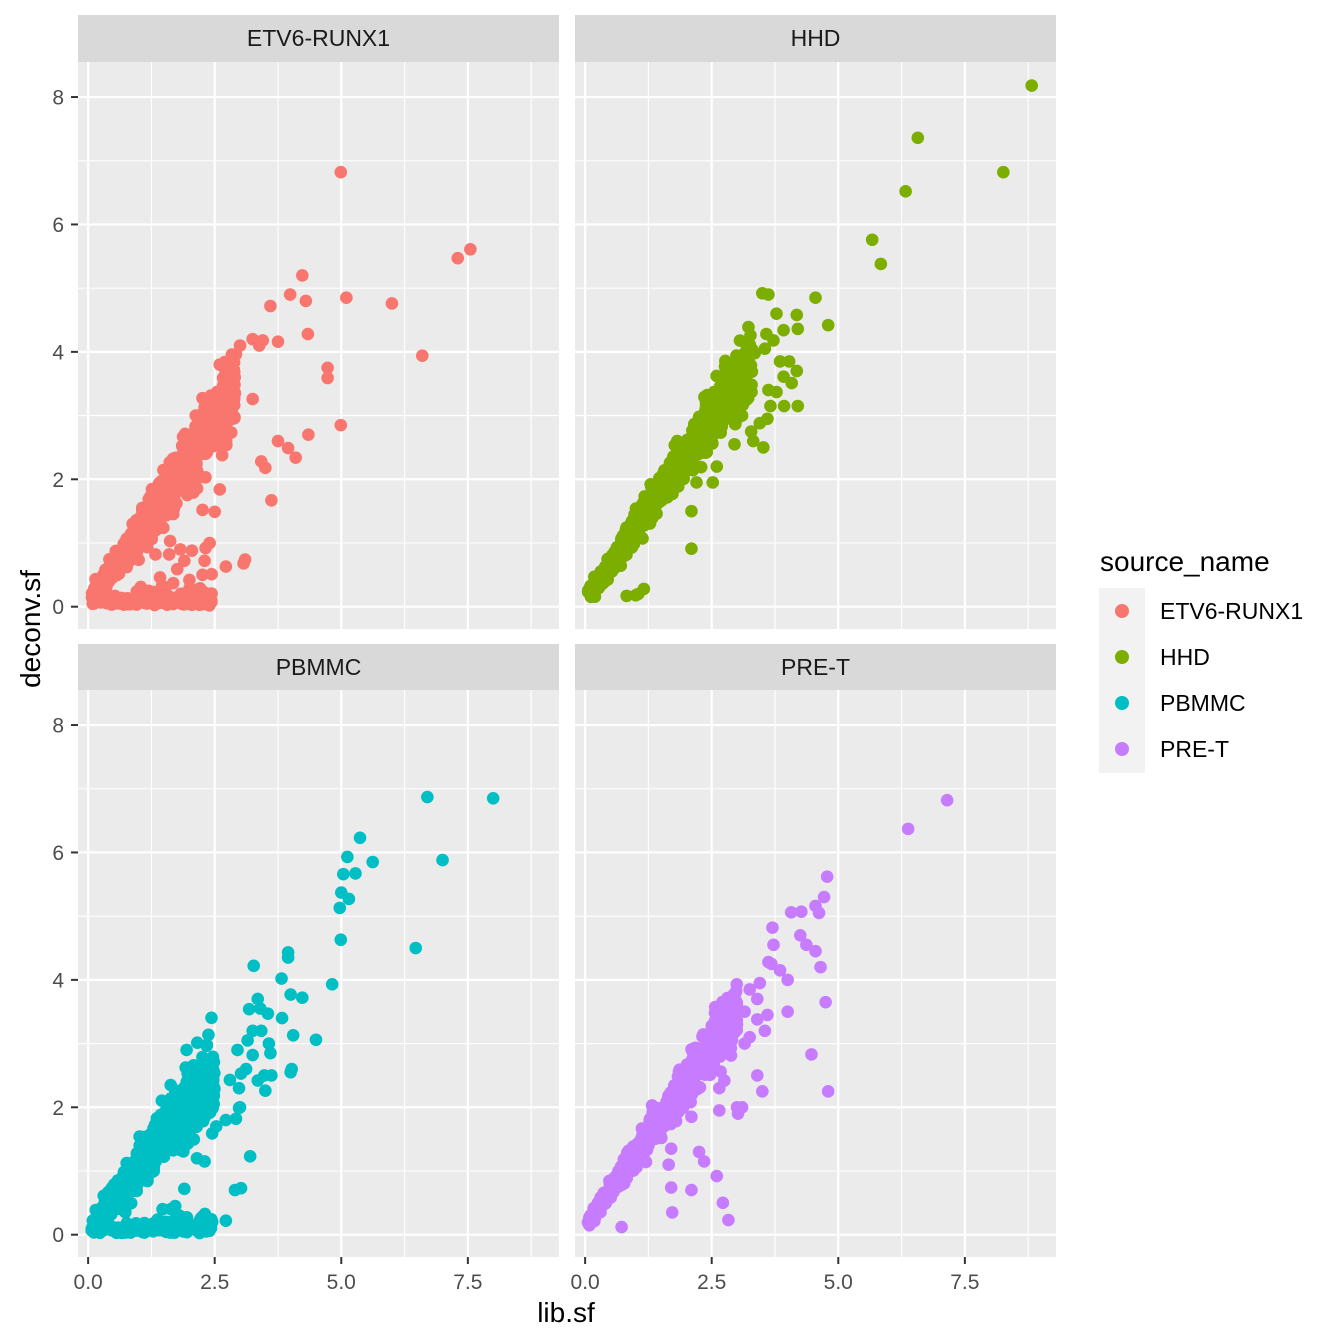  What do you see at coordinates (318, 38) in the screenshot?
I see `facet-strip` at bounding box center [318, 38].